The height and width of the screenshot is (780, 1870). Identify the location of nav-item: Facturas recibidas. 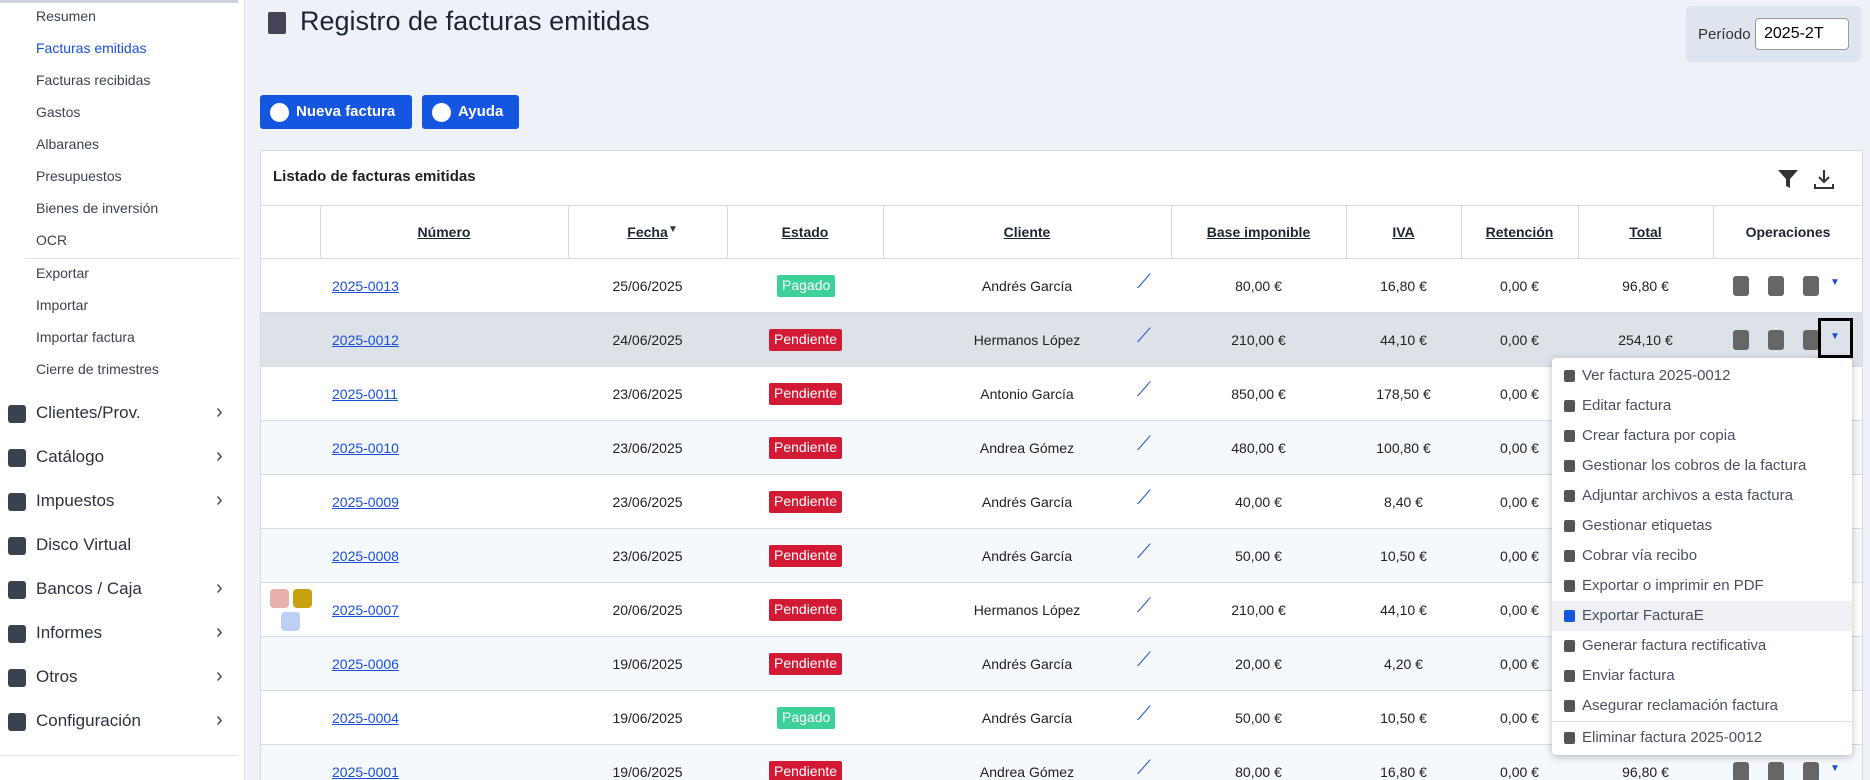
(93, 80).